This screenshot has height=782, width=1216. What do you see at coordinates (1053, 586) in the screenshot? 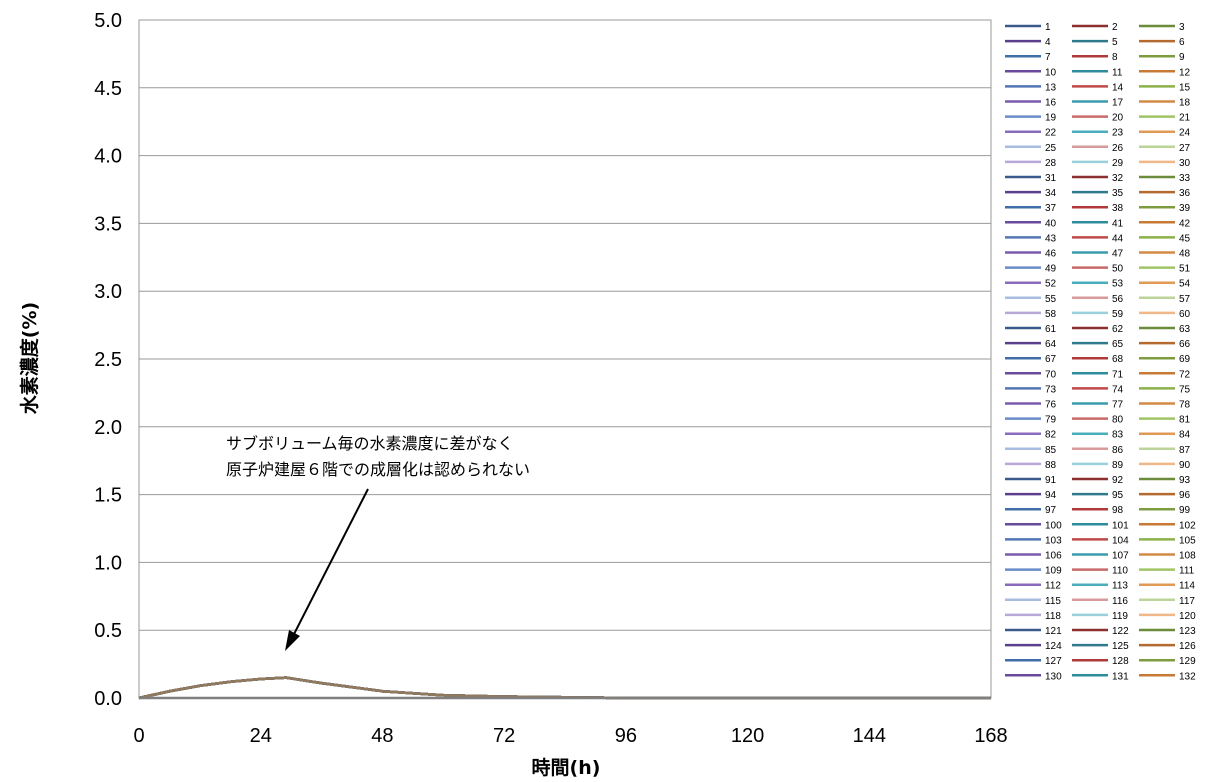
I see `legend-label-112: 112` at bounding box center [1053, 586].